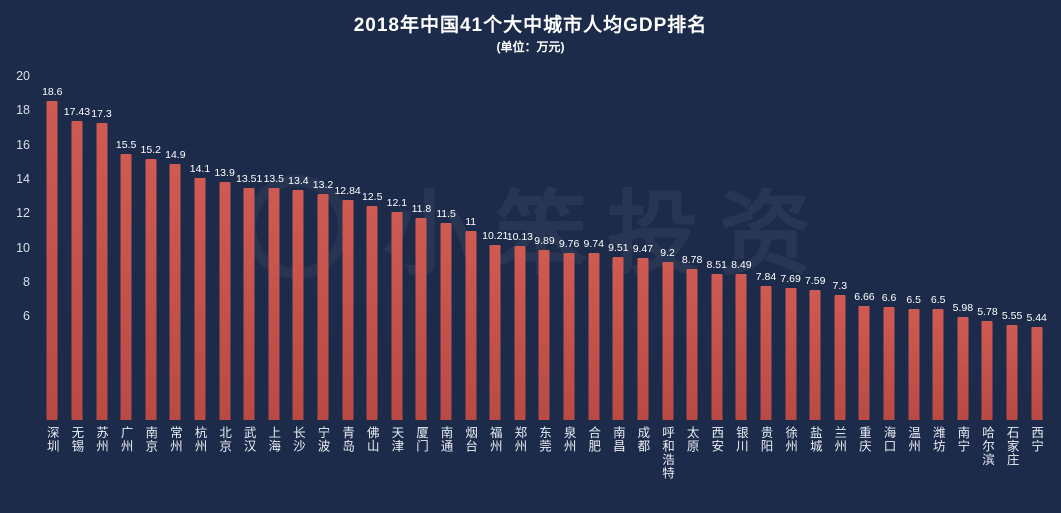 This screenshot has height=513, width=1061. What do you see at coordinates (323, 185) in the screenshot?
I see `bar-value-label: 13.2` at bounding box center [323, 185].